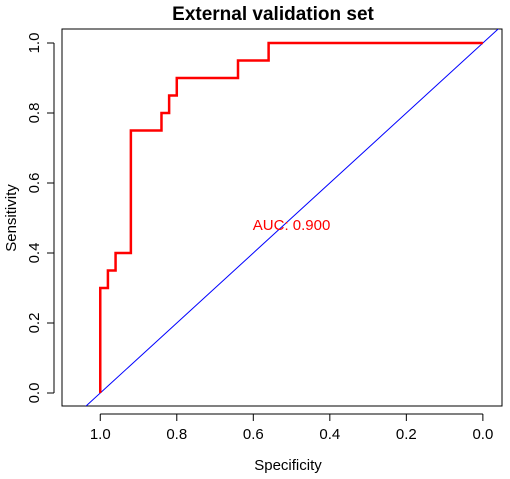 The height and width of the screenshot is (479, 510). I want to click on y-tick-label: 0.2, so click(34, 323).